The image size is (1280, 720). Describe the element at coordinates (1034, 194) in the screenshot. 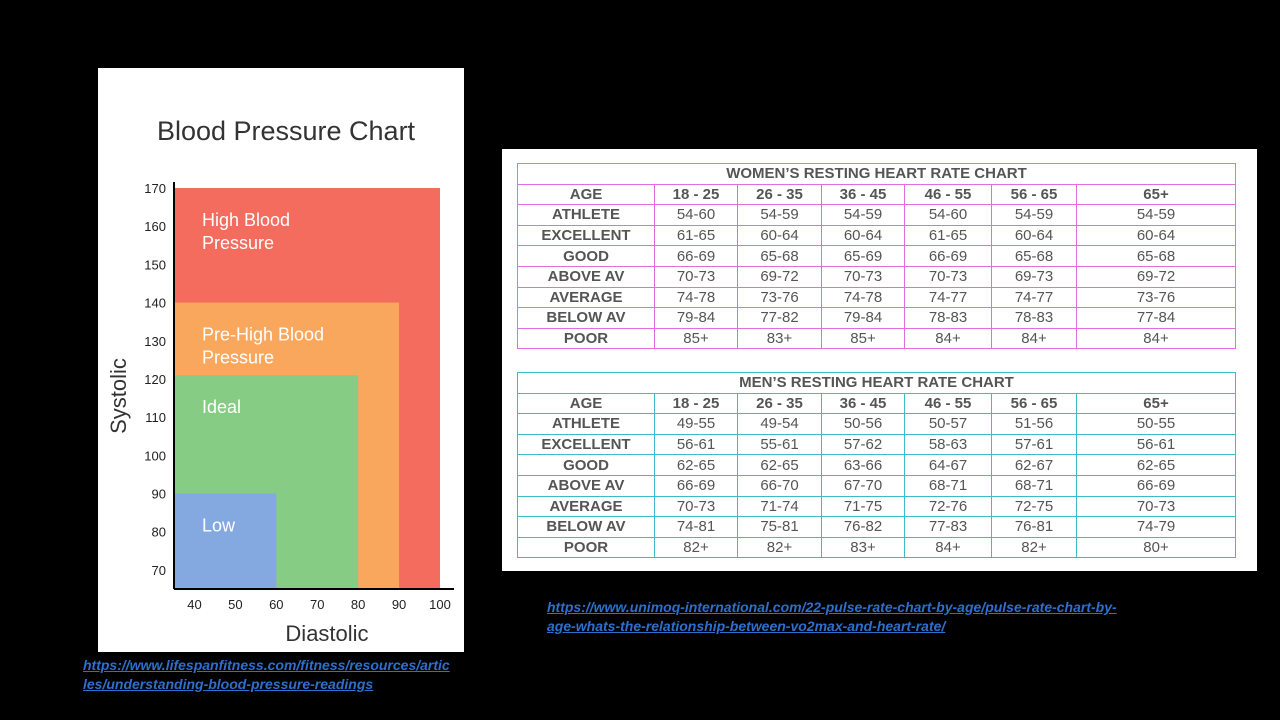

I see `column-header: 56 - 65` at that location.